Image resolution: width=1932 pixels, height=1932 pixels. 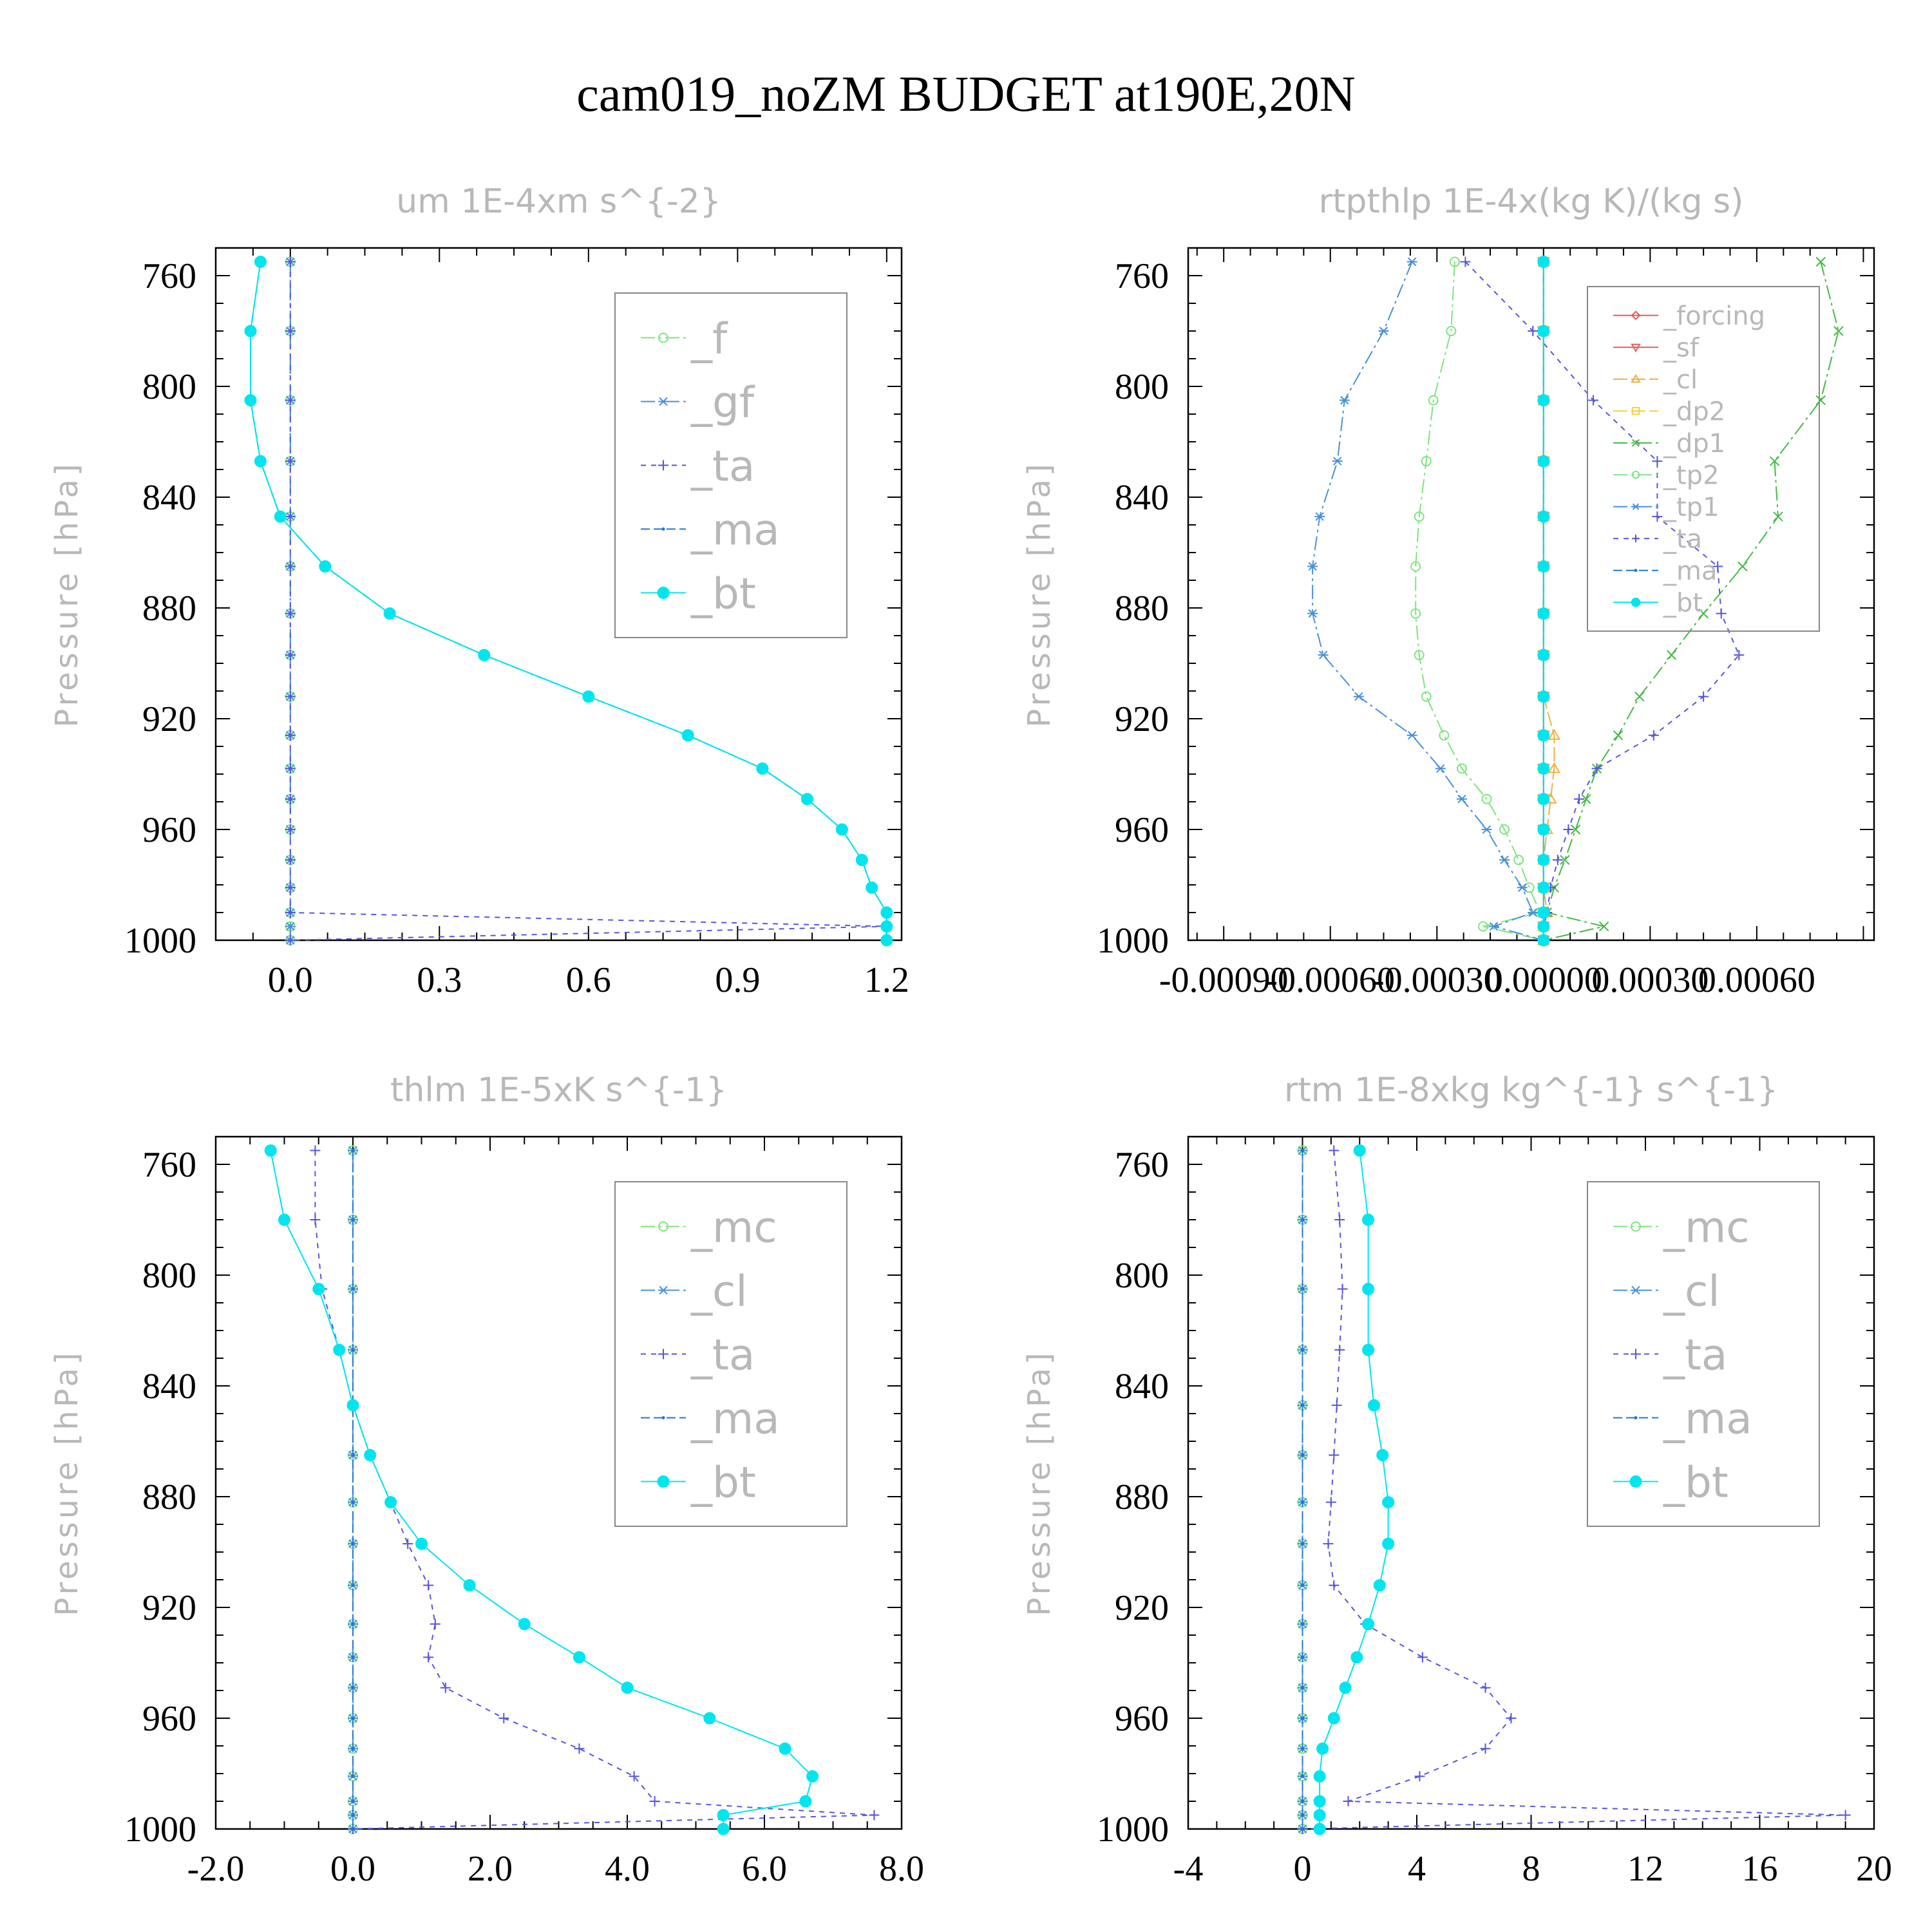 What do you see at coordinates (1669, 412) in the screenshot?
I see `legend-entry: _dp2` at bounding box center [1669, 412].